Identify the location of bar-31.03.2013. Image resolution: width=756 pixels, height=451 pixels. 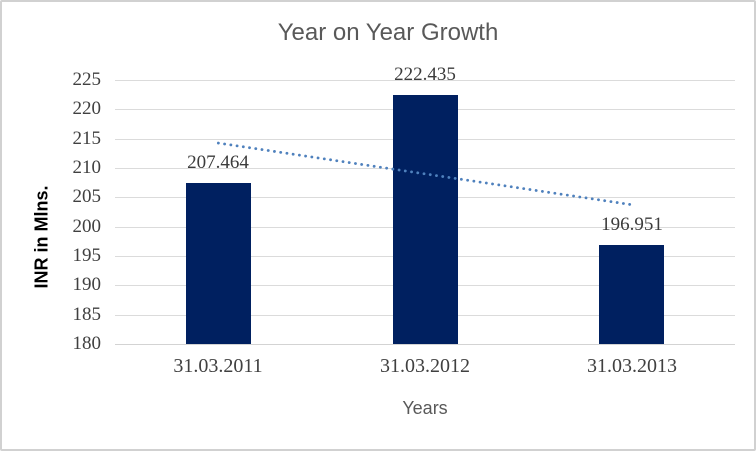
(631, 294).